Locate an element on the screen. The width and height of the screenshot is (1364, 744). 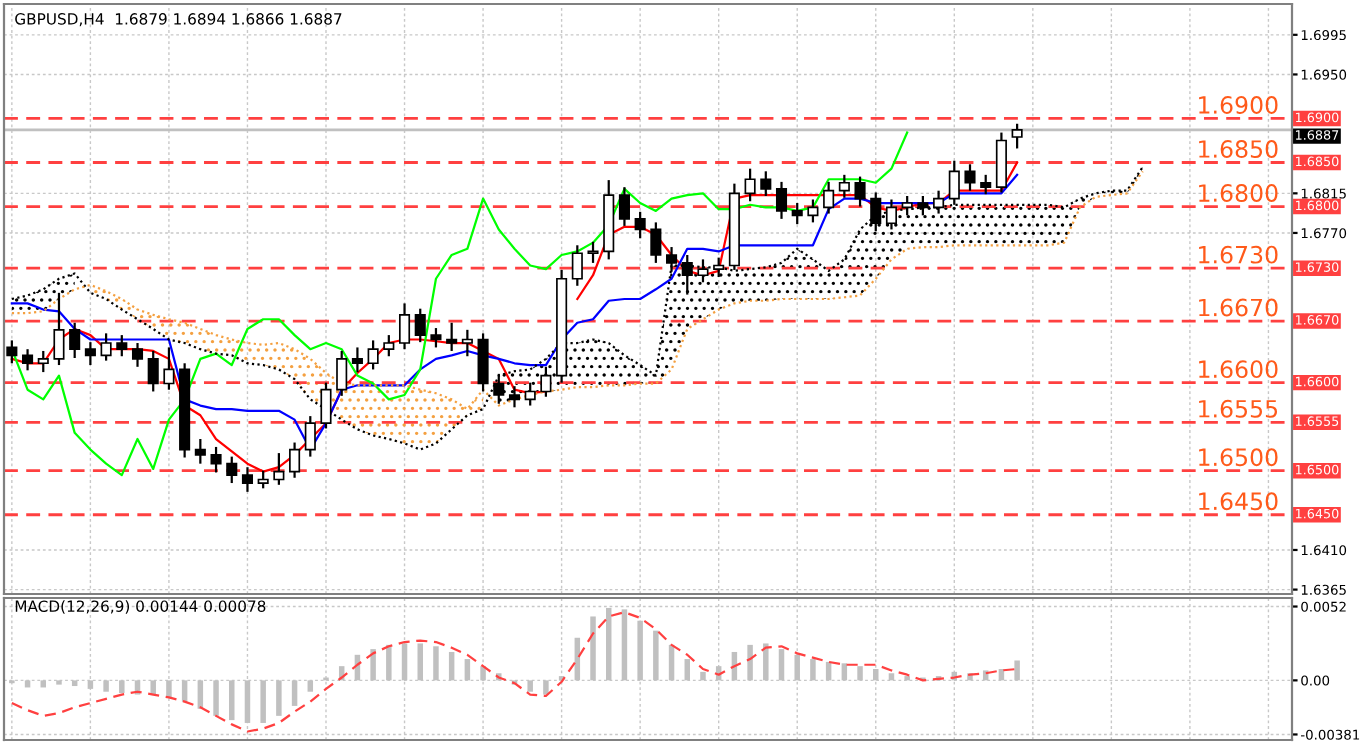
text: 1.6500 is located at coordinates (1238, 457).